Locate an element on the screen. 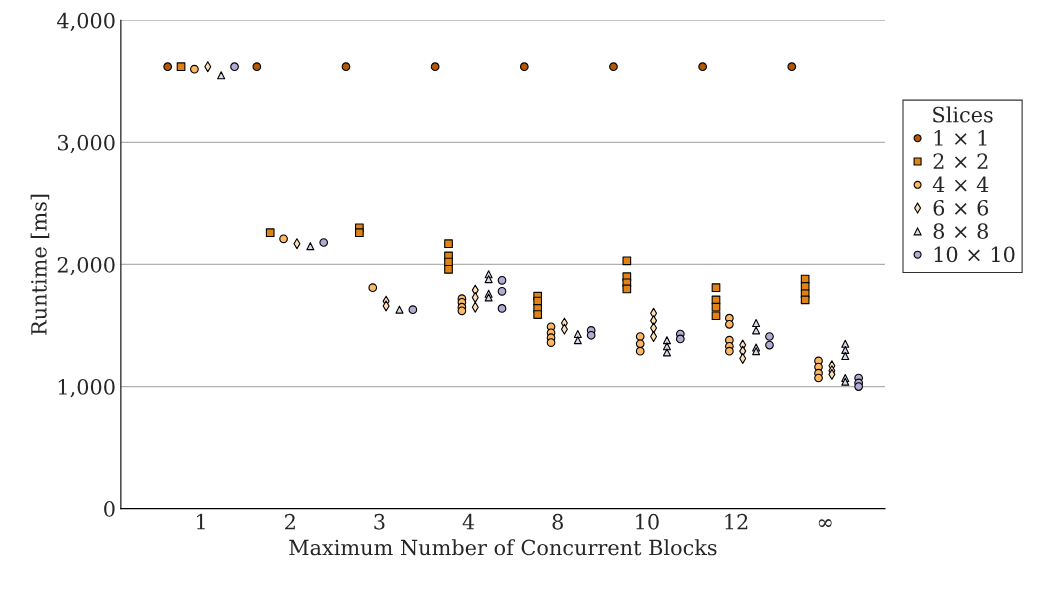 This screenshot has width=1051, height=597. x-tick-label: 4 is located at coordinates (468, 521).